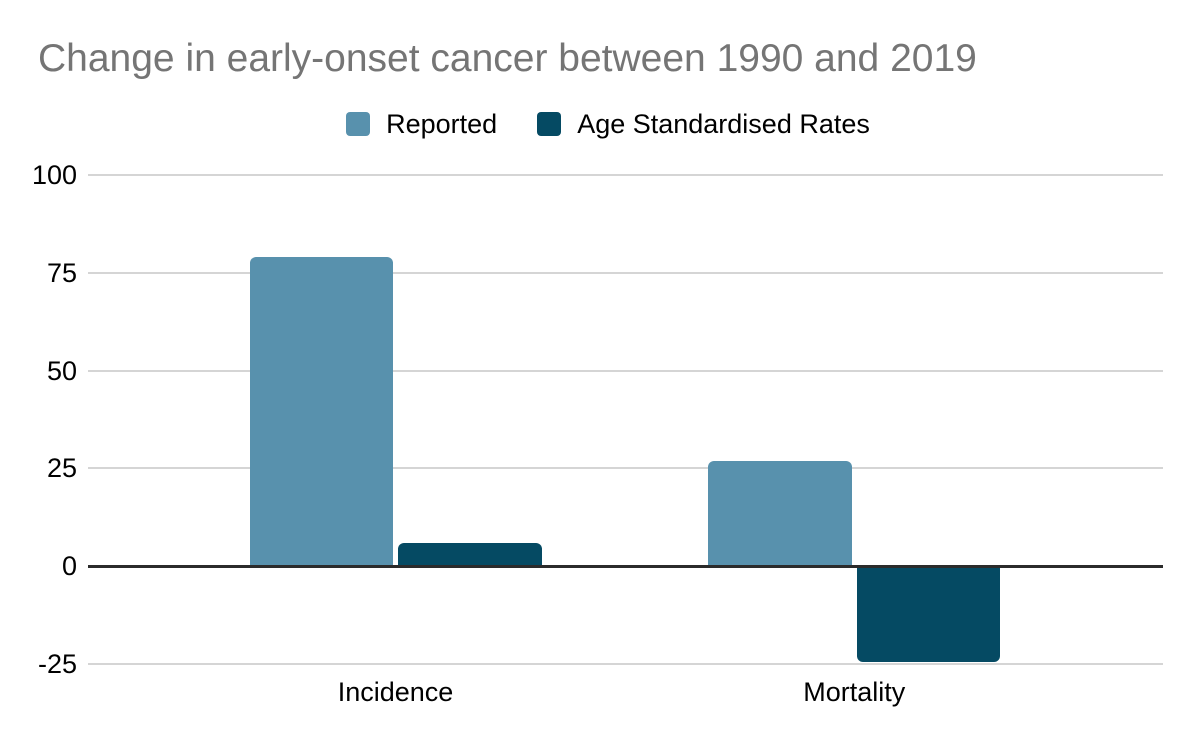 The width and height of the screenshot is (1200, 742). I want to click on bar-incidence-reported, so click(321, 412).